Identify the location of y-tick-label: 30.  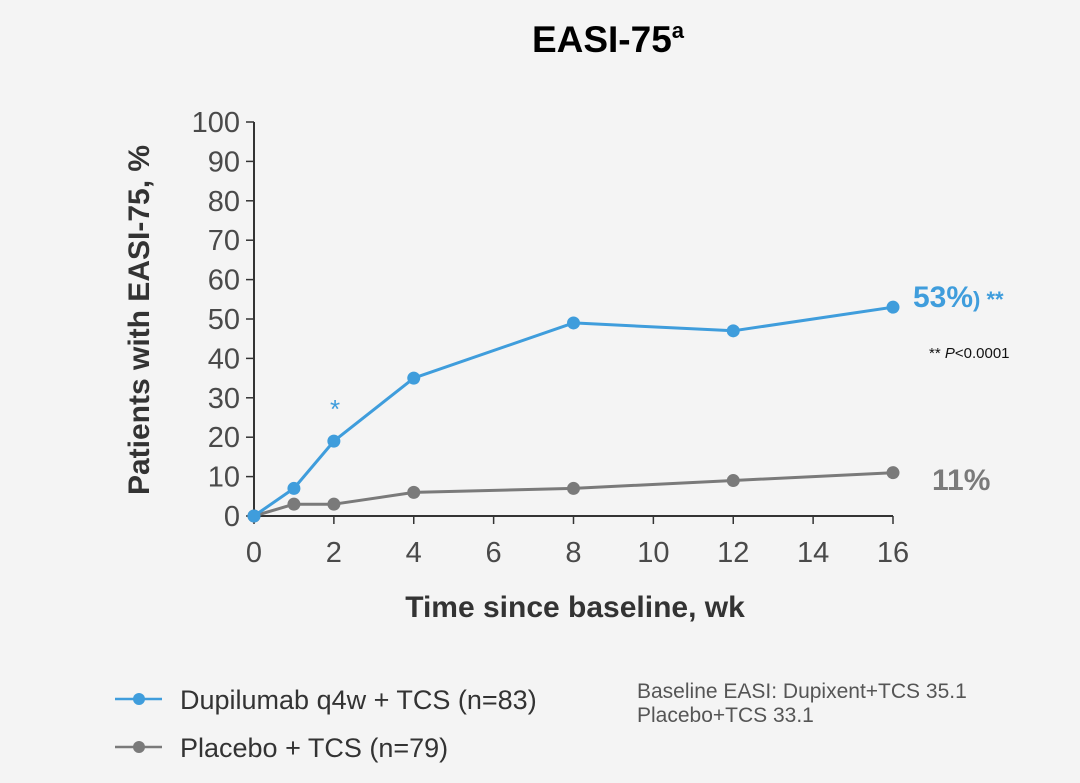
(224, 399).